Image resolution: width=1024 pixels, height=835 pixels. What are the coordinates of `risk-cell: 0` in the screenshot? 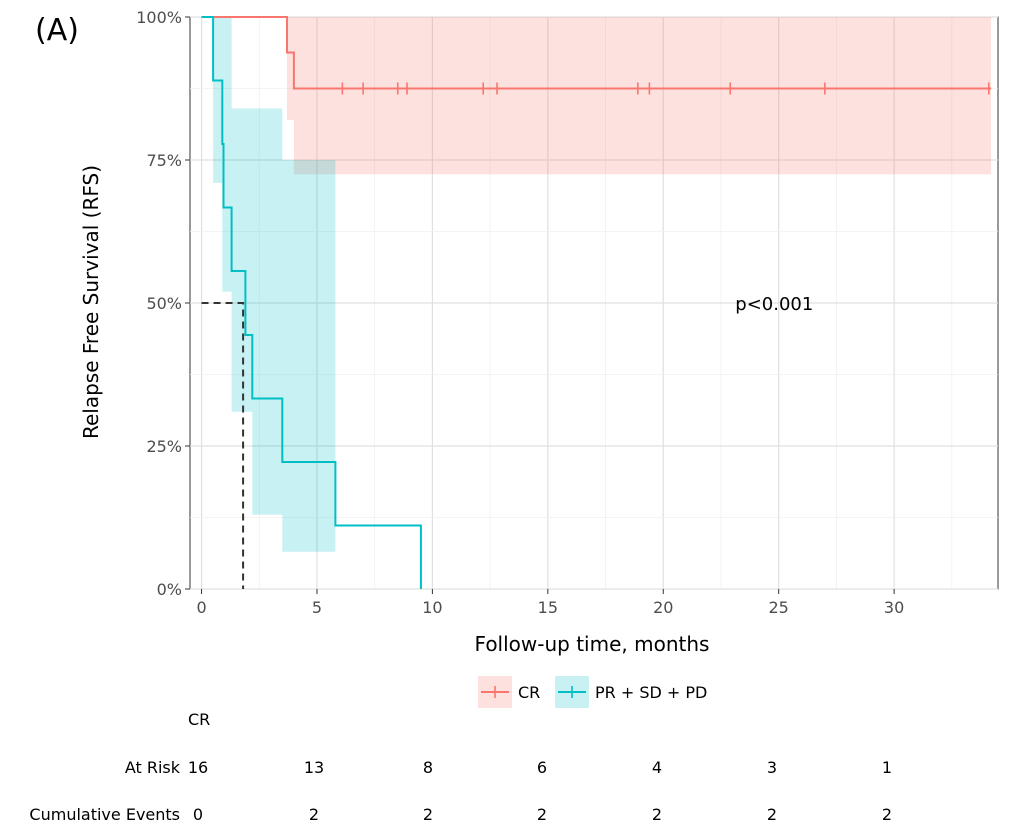 It's located at (198, 814).